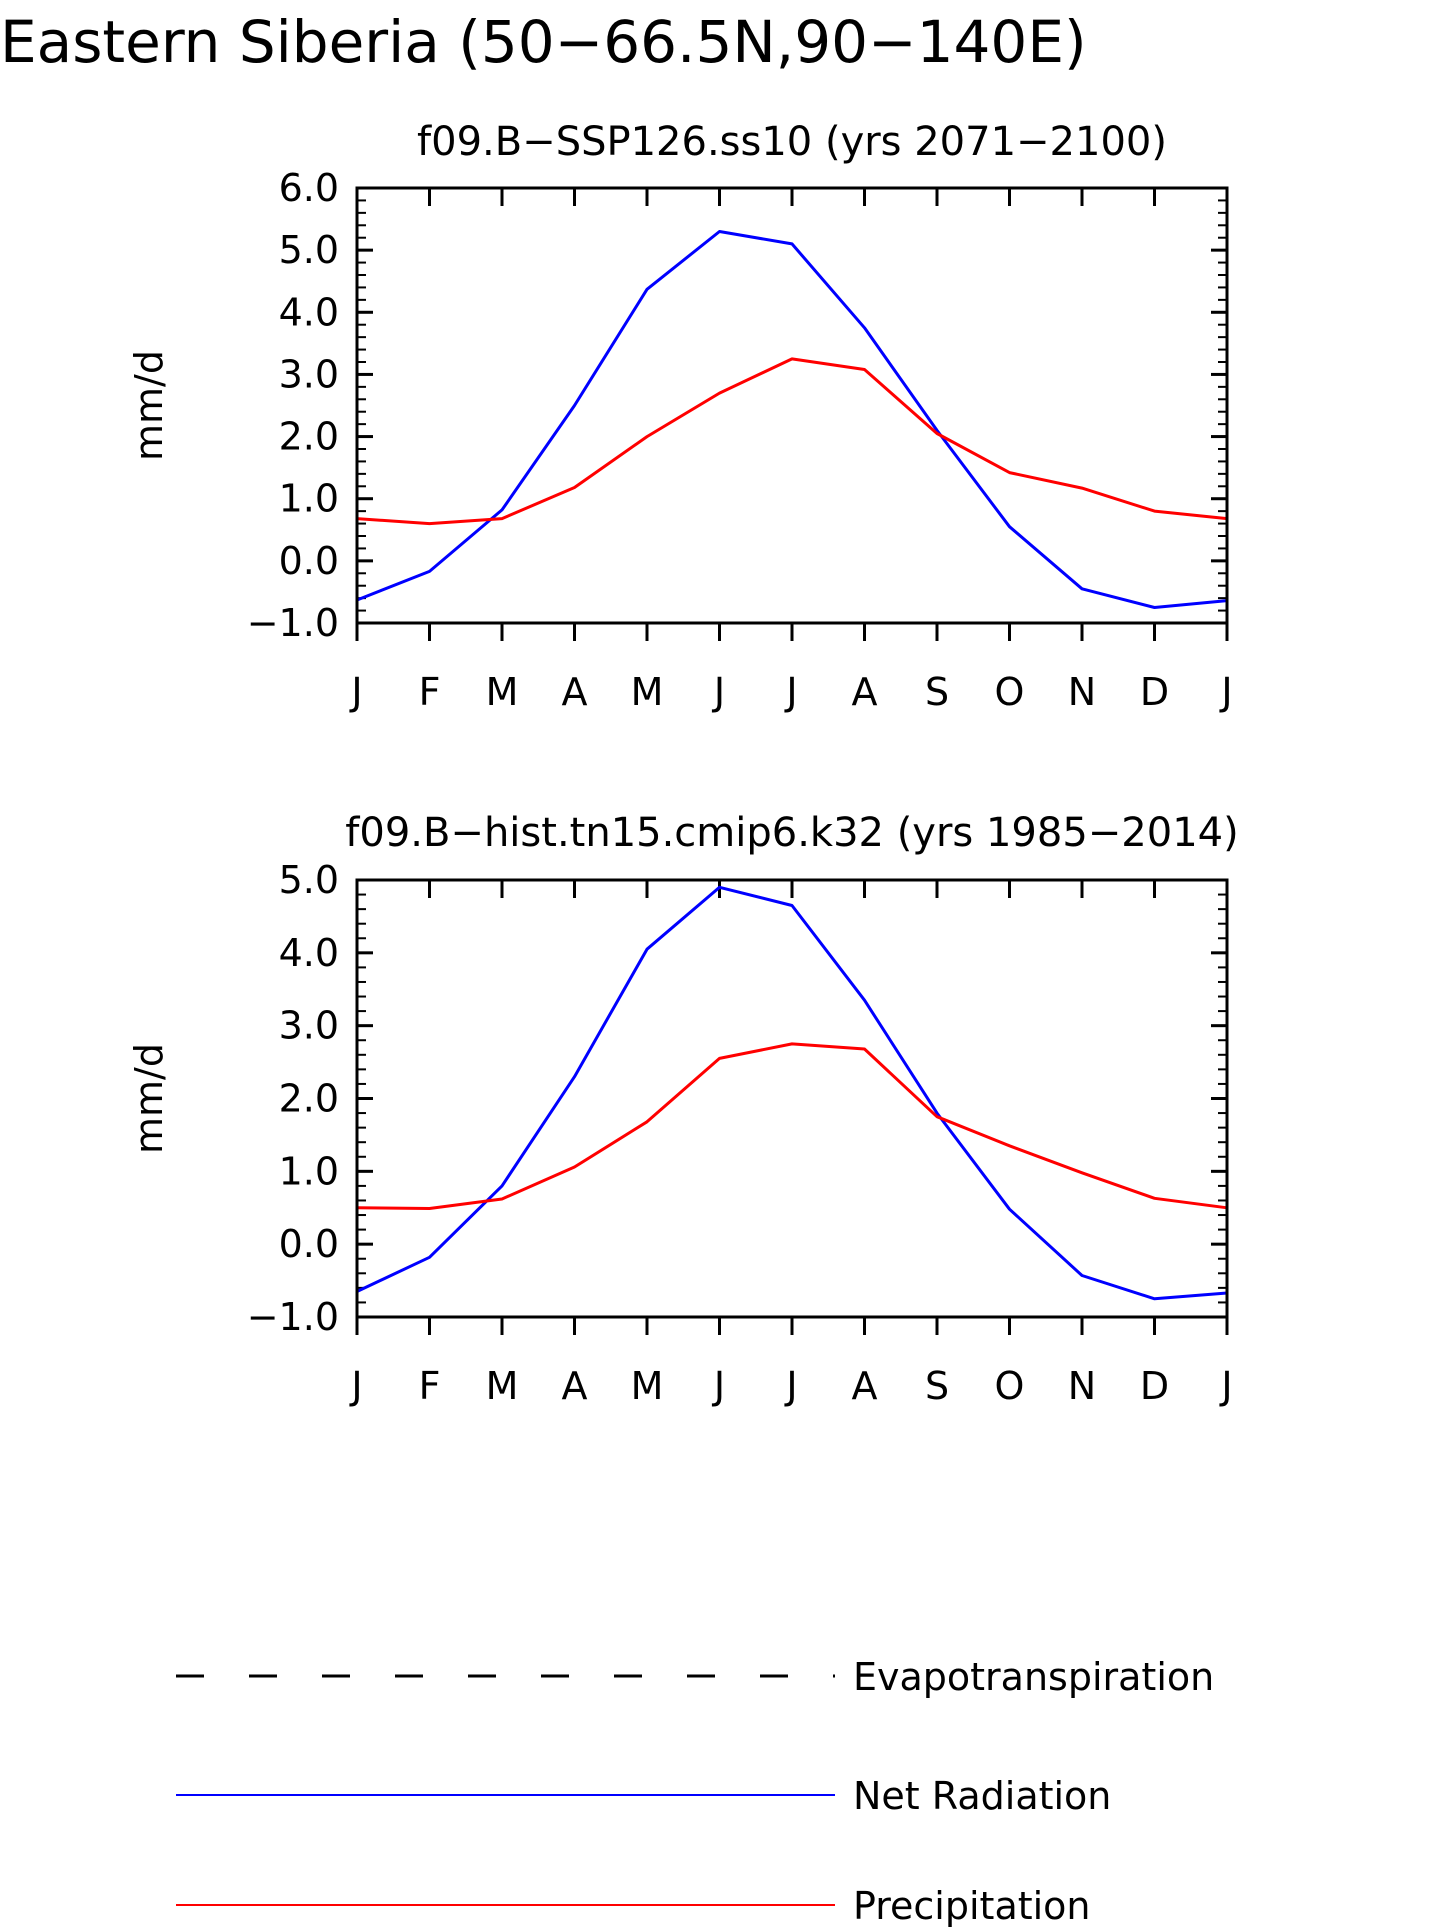  Describe the element at coordinates (972, 1905) in the screenshot. I see `legend-label: Precipitation` at that location.